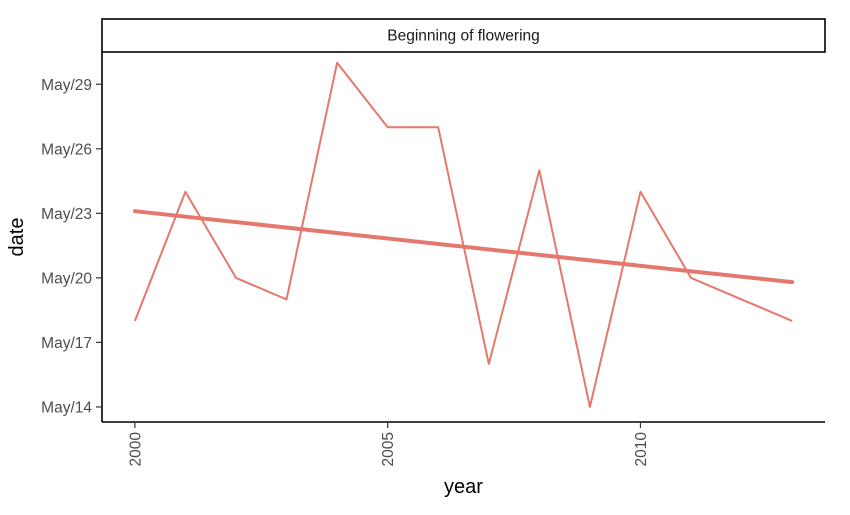  I want to click on y-tick-label: May/17, so click(66, 343).